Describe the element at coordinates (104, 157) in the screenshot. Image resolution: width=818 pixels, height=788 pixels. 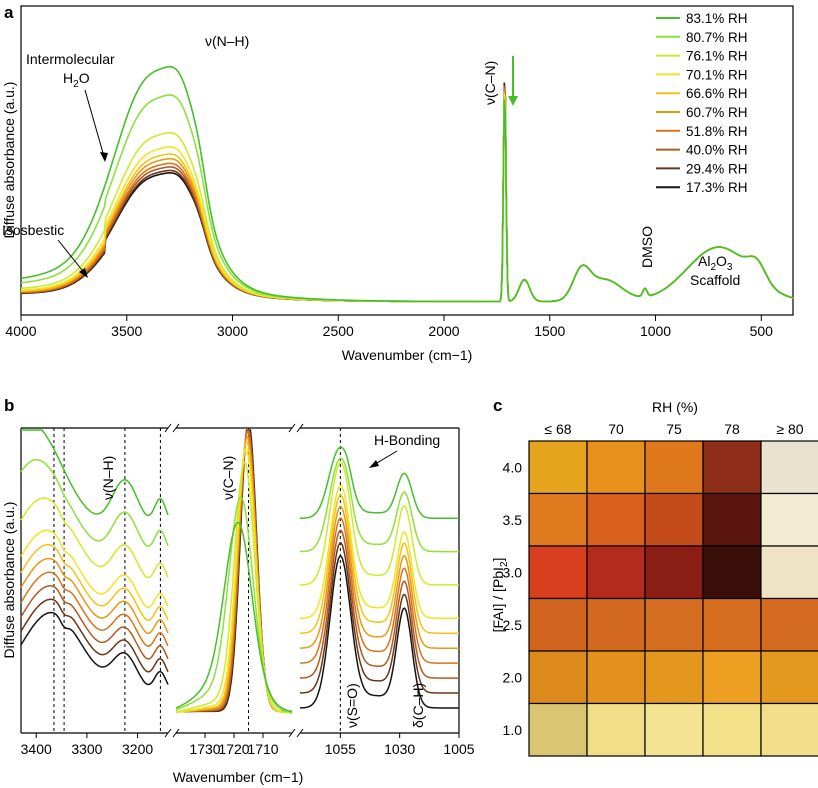
I see `arrowhead-intermolecular` at that location.